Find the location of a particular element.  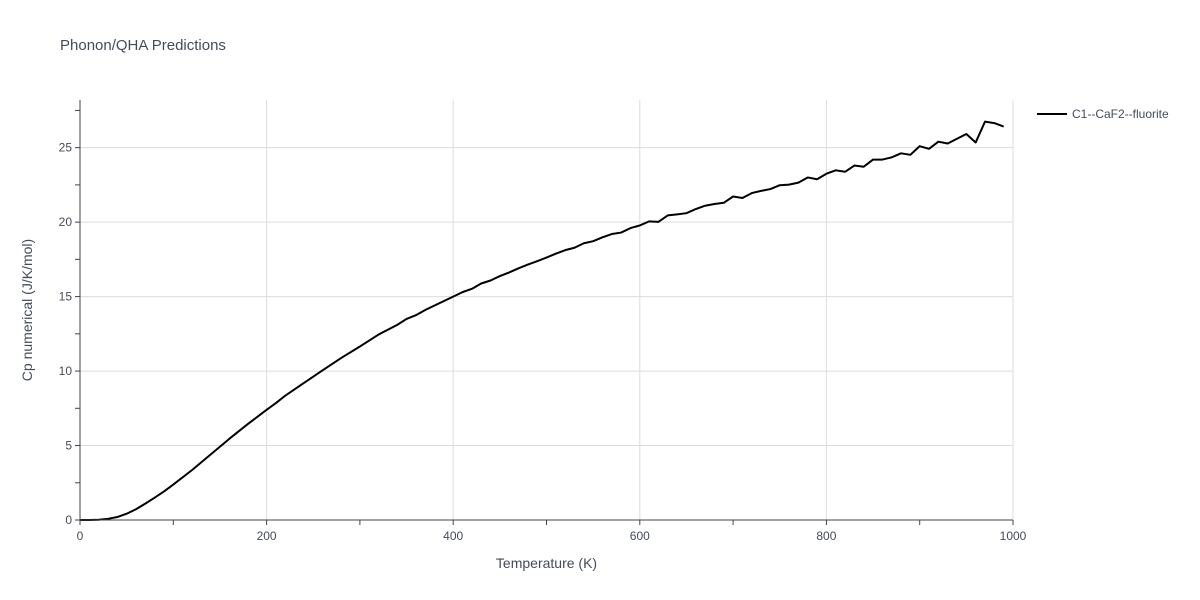

x-tick-label: 0 is located at coordinates (80, 536).